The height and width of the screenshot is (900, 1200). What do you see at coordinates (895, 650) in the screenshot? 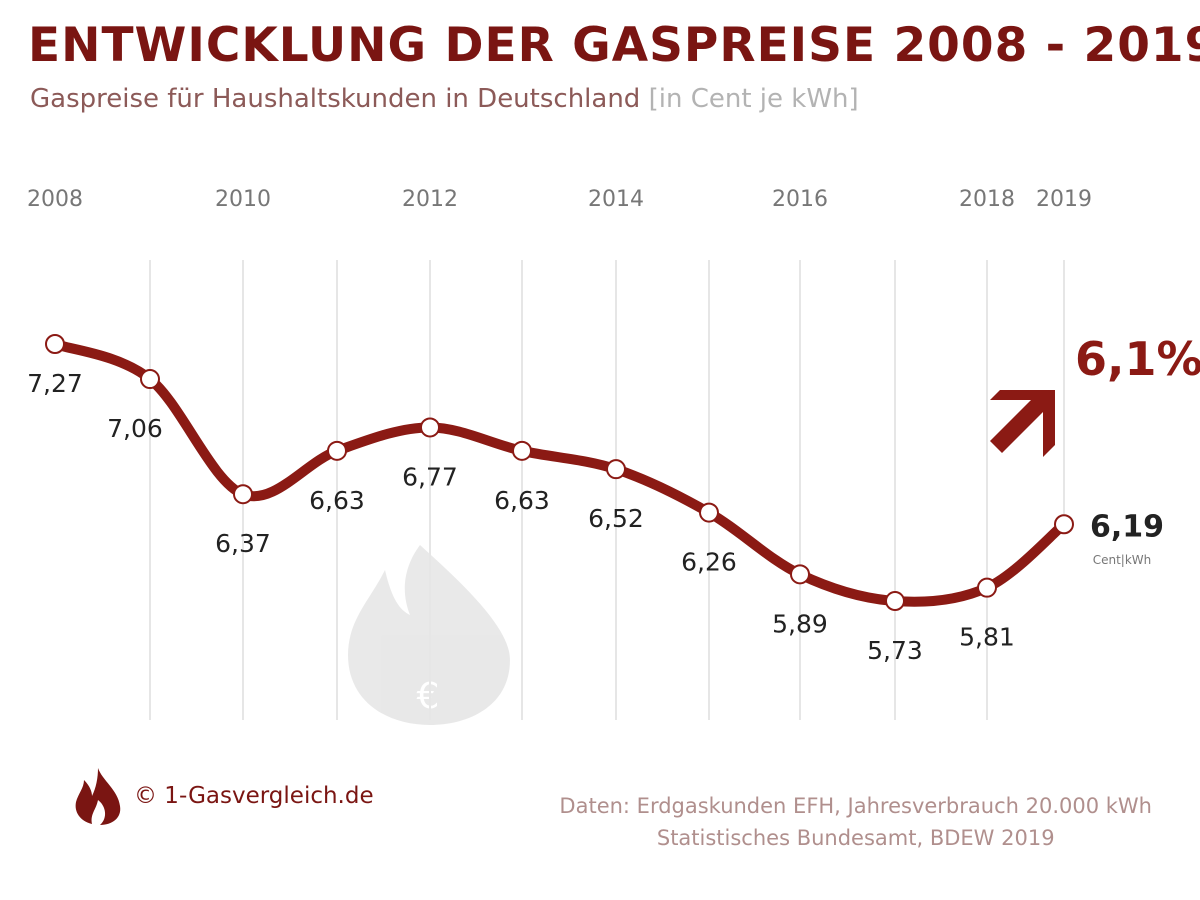
I see `data-label: 5,73` at bounding box center [895, 650].